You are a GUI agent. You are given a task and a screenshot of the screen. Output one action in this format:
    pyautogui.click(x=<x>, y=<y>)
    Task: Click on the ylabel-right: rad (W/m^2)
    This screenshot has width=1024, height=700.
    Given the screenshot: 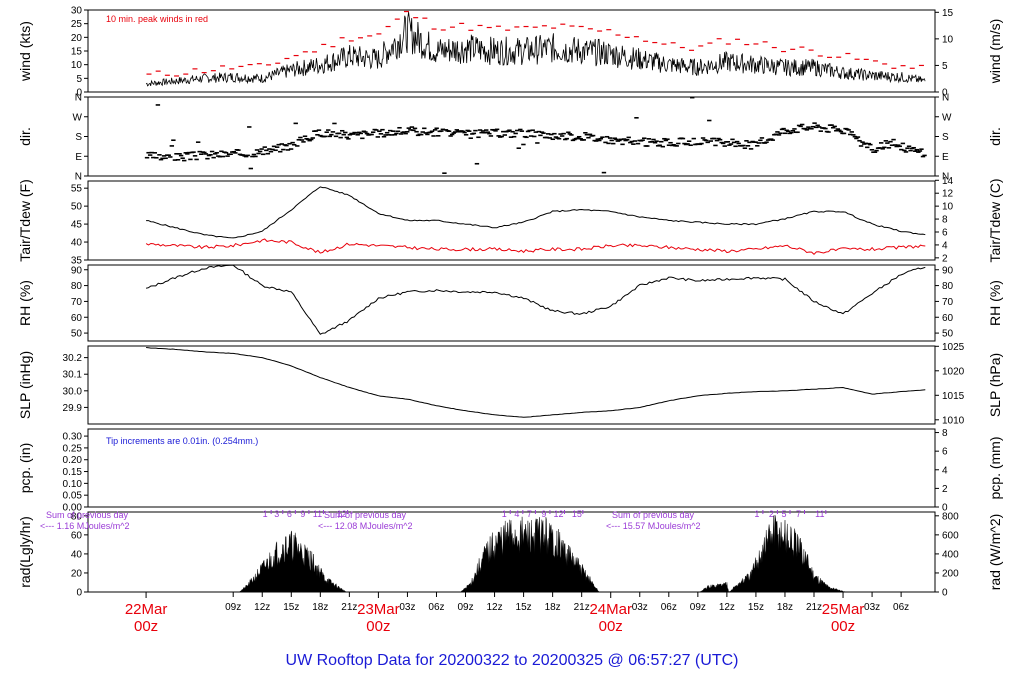 What is the action you would take?
    pyautogui.click(x=995, y=552)
    